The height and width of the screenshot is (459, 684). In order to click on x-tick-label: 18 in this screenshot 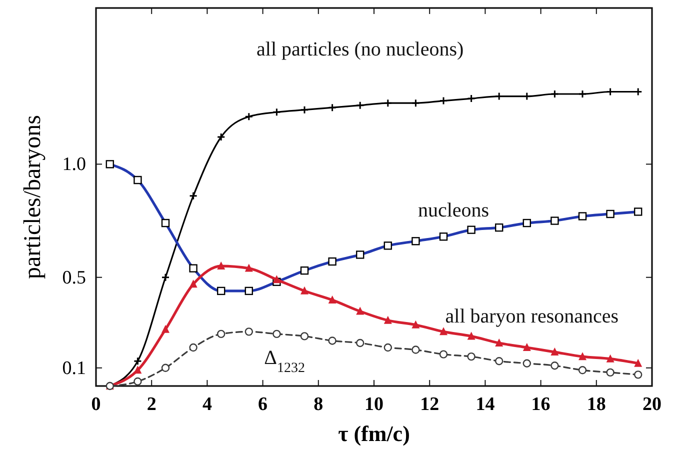, I will do `click(596, 404)`.